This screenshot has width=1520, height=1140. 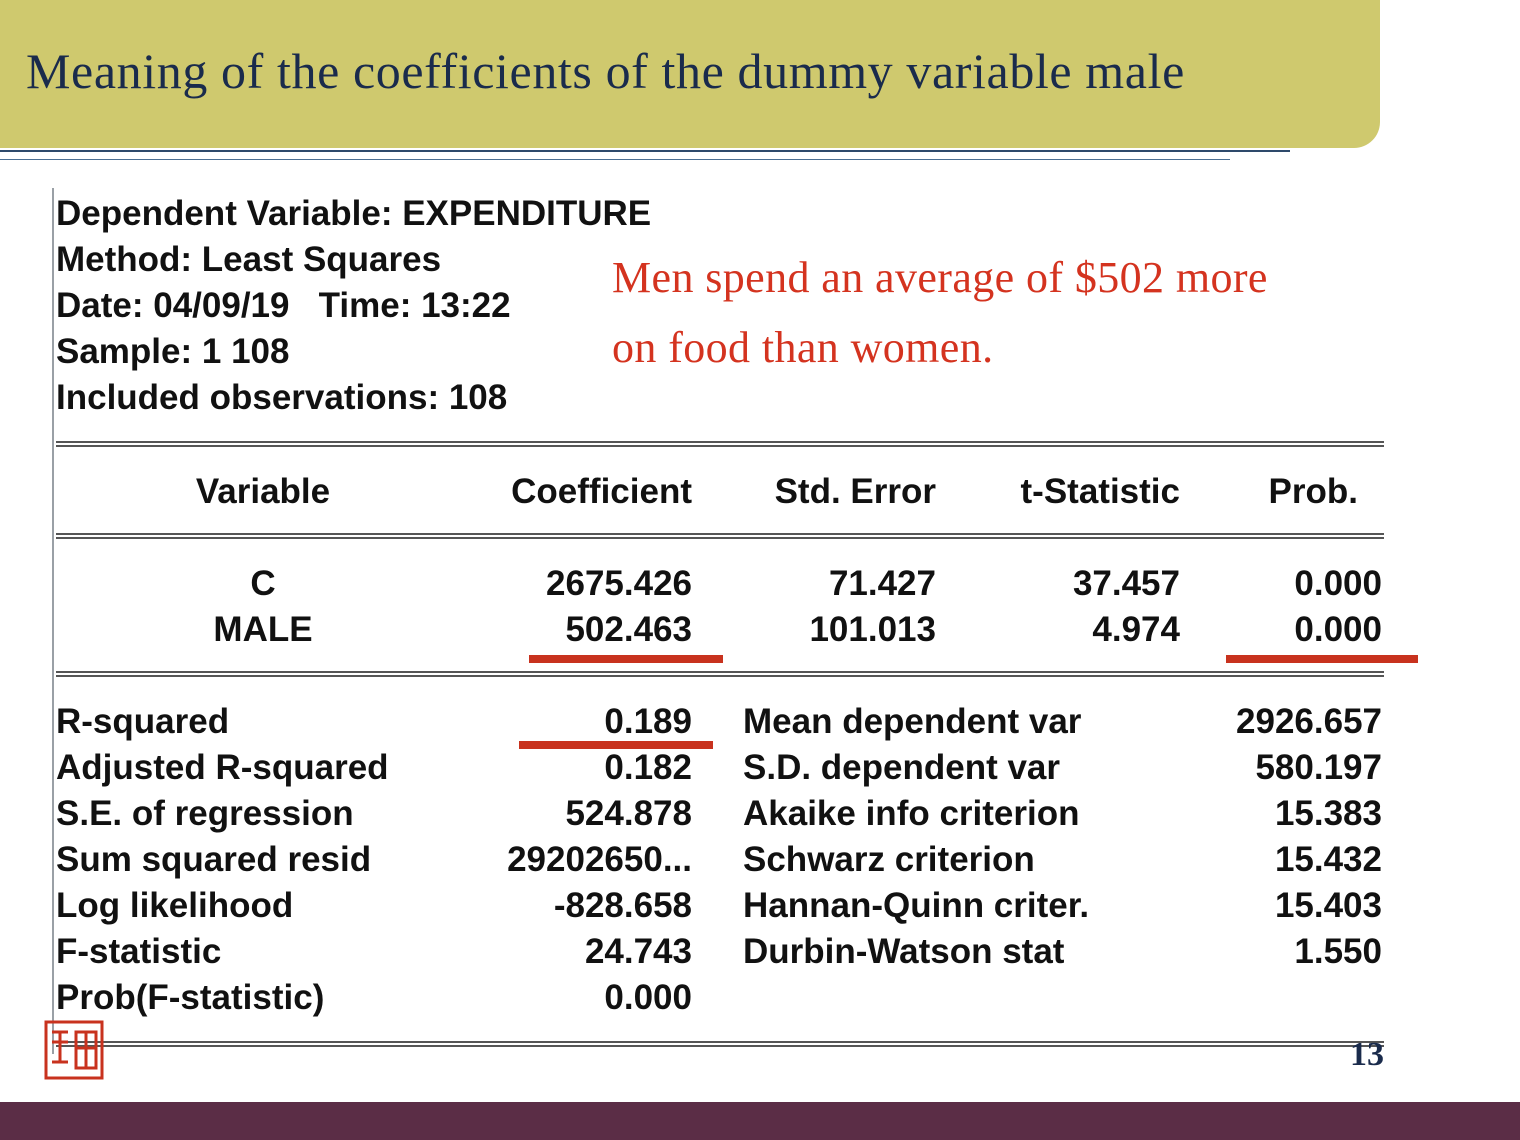 I want to click on row-male-t-statistic: 4.974, so click(x=1136, y=629).